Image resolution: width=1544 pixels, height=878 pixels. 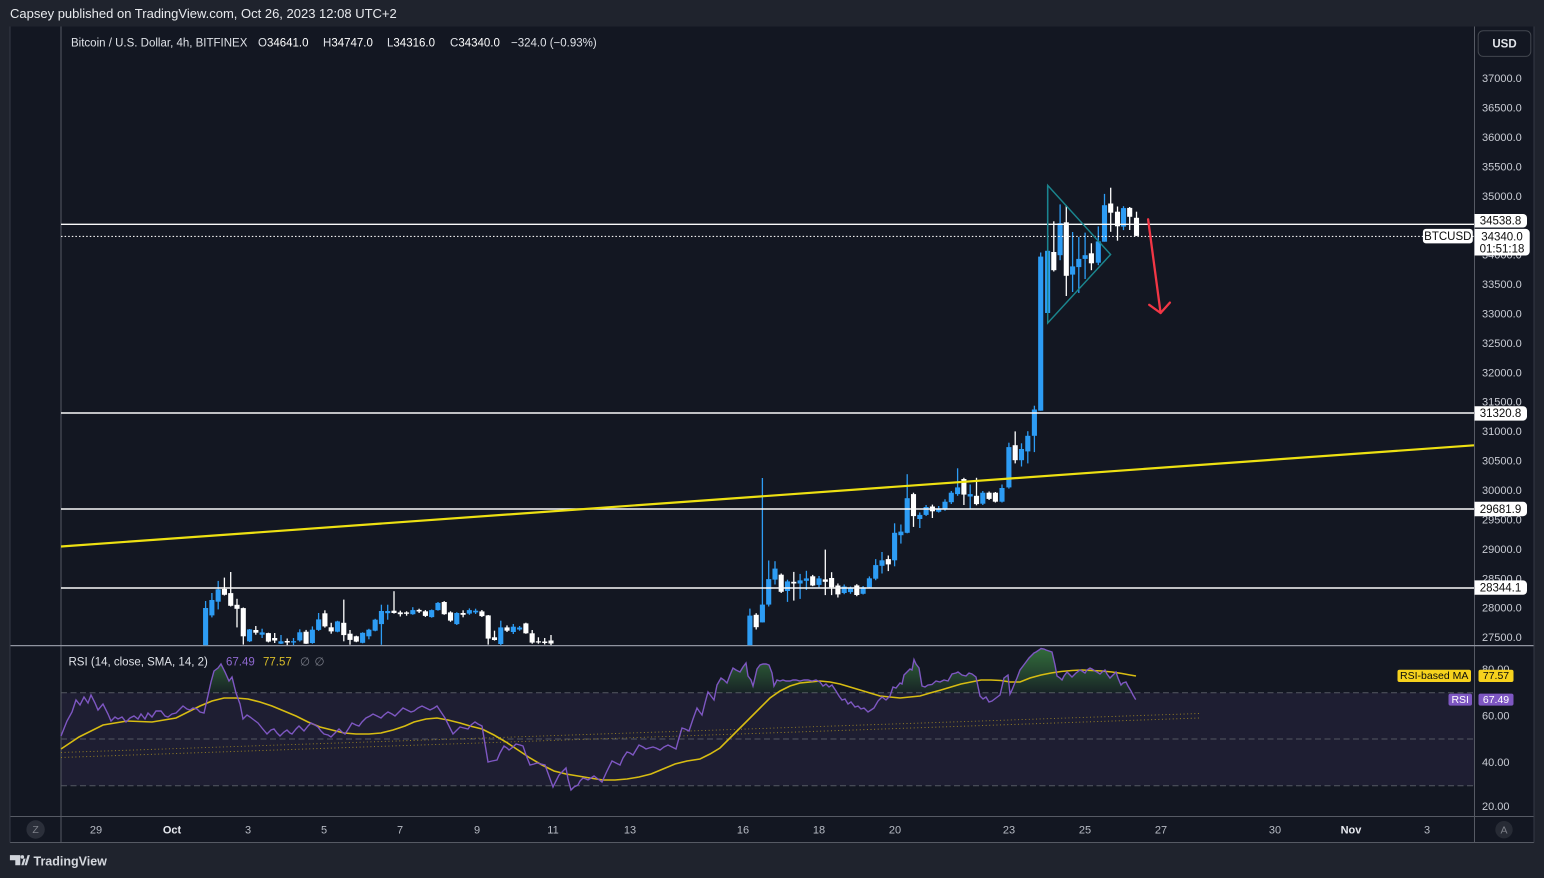 What do you see at coordinates (1502, 344) in the screenshot?
I see `svg-text: 32500.0` at bounding box center [1502, 344].